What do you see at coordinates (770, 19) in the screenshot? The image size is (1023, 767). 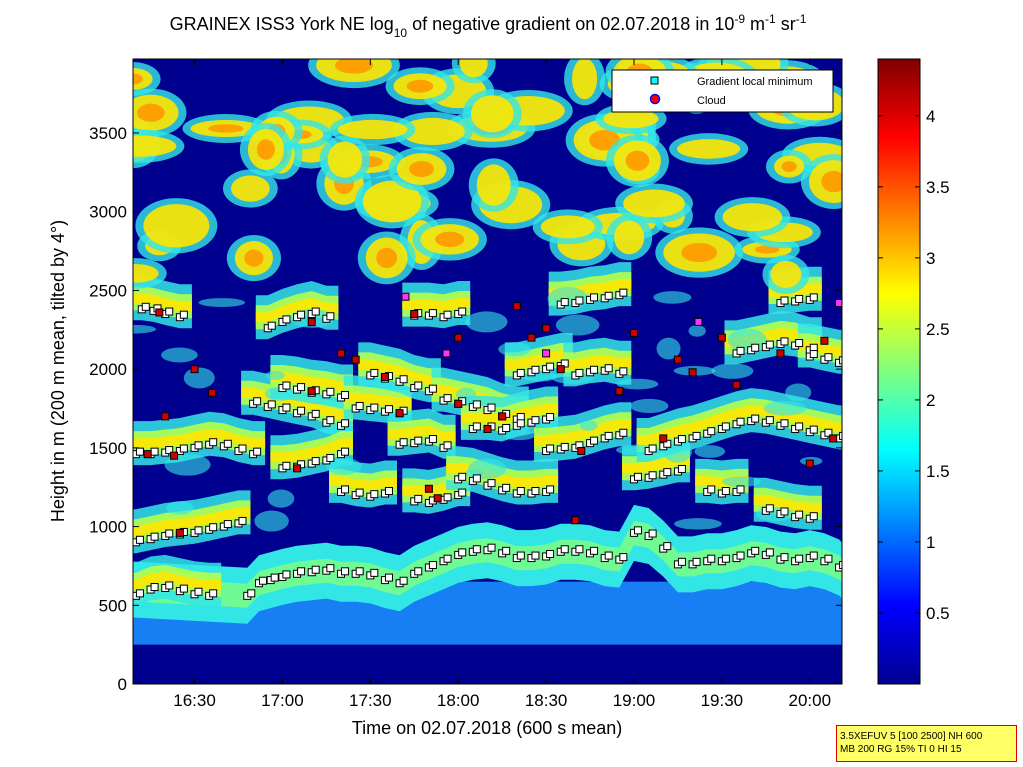 I see `title-part-5: -1` at bounding box center [770, 19].